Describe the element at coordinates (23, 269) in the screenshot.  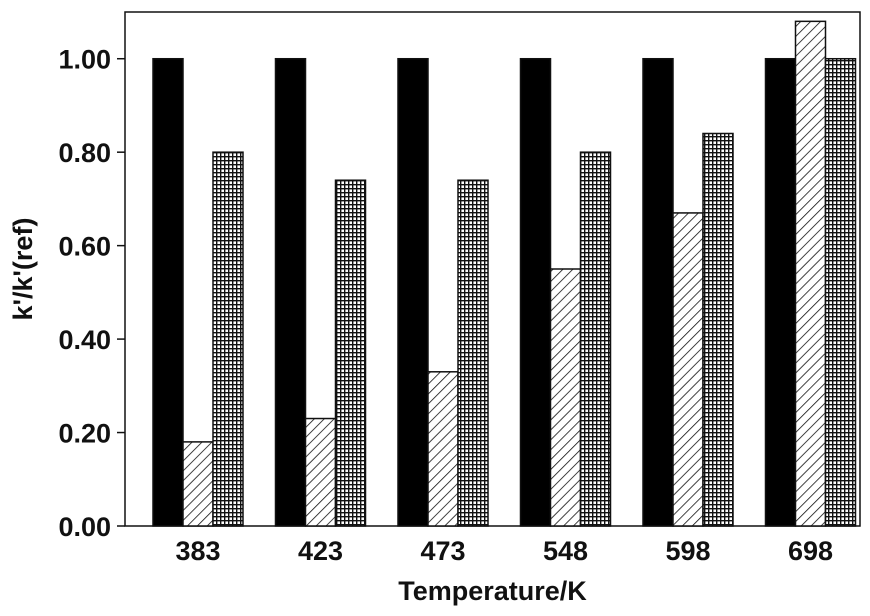
I see `y-axis-label: k'/k'(ref)` at that location.